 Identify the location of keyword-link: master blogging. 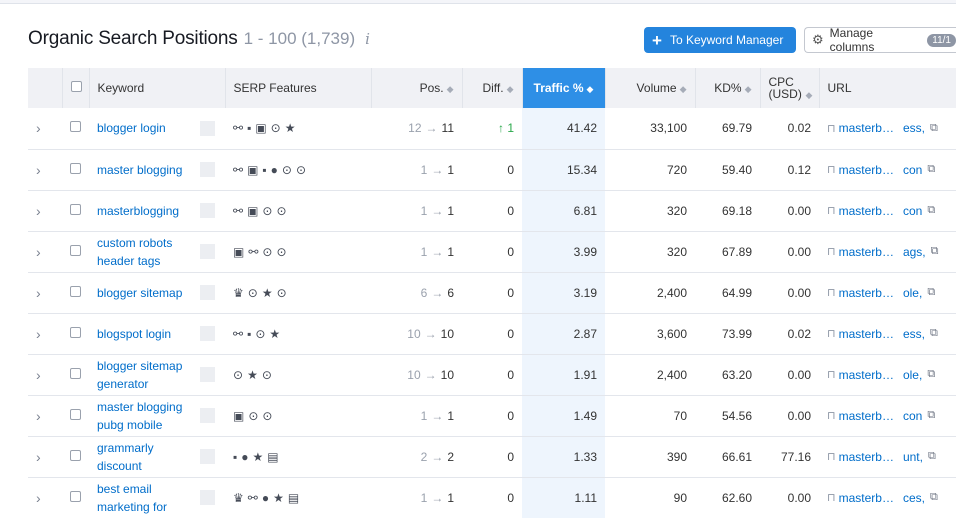
(140, 169).